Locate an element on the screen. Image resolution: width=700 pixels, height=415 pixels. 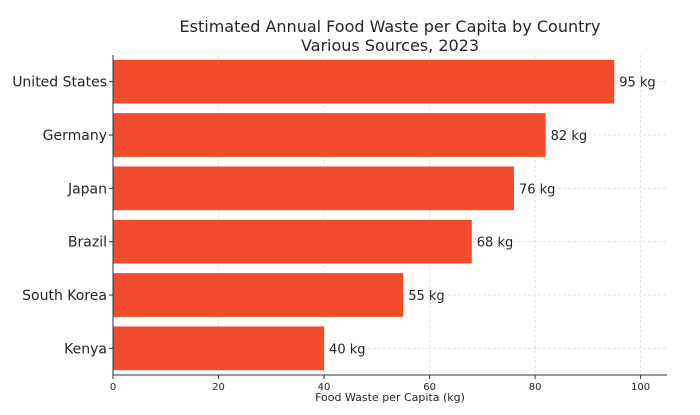
x-tick-label: 20 is located at coordinates (218, 387).